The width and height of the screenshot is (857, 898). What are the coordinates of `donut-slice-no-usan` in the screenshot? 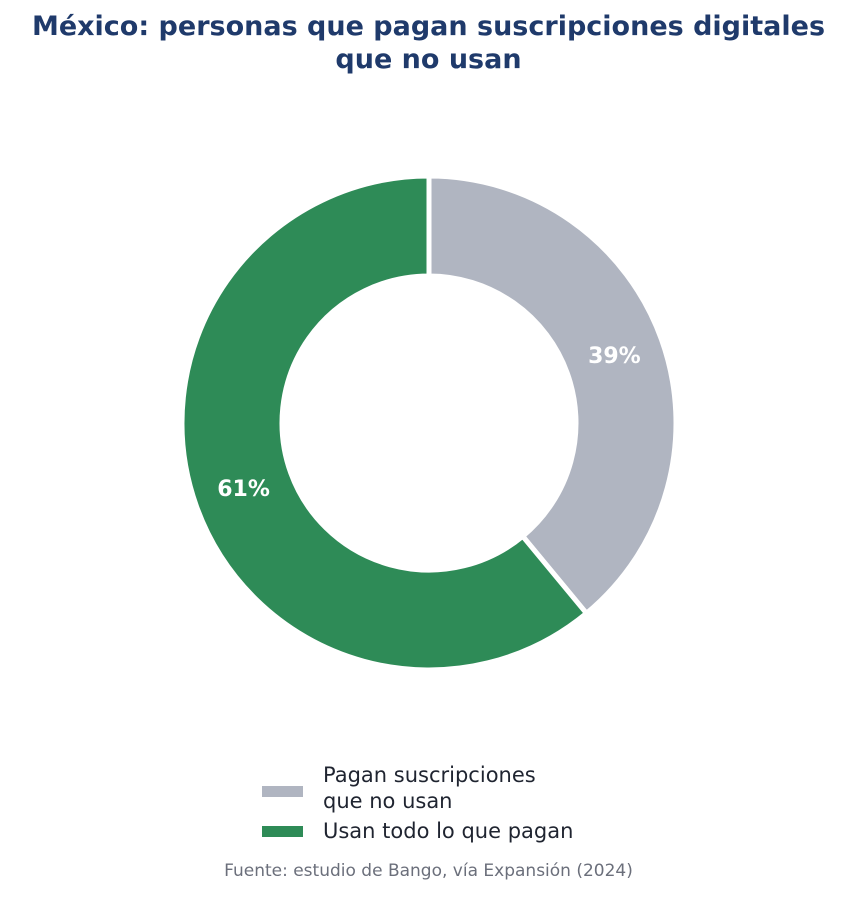 It's located at (552, 395).